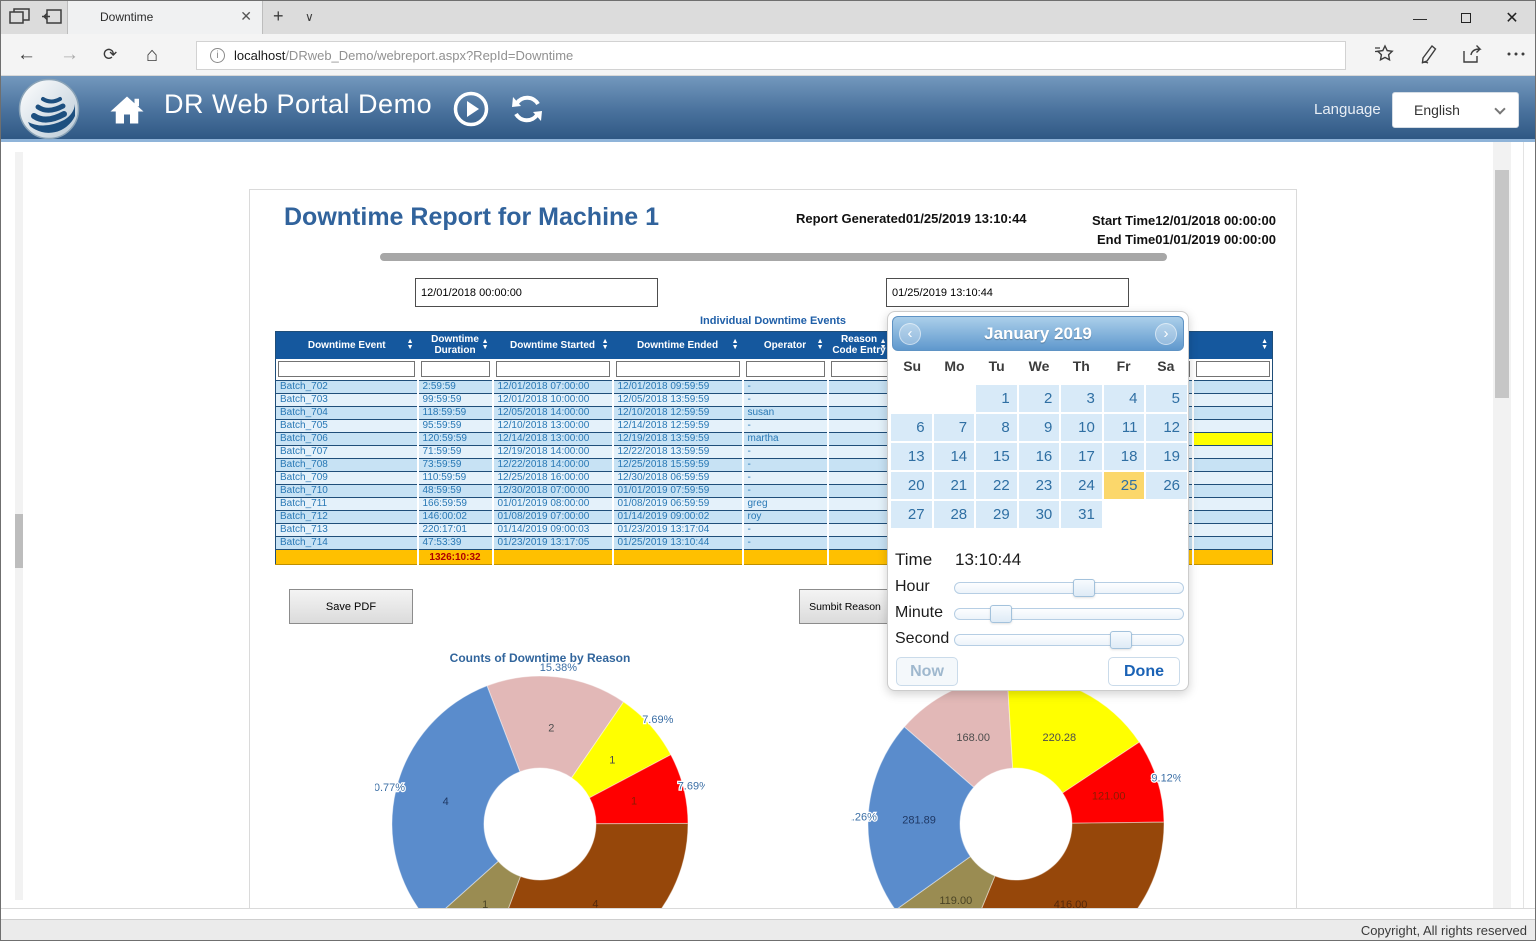  I want to click on calendar-day: 18, so click(1124, 456).